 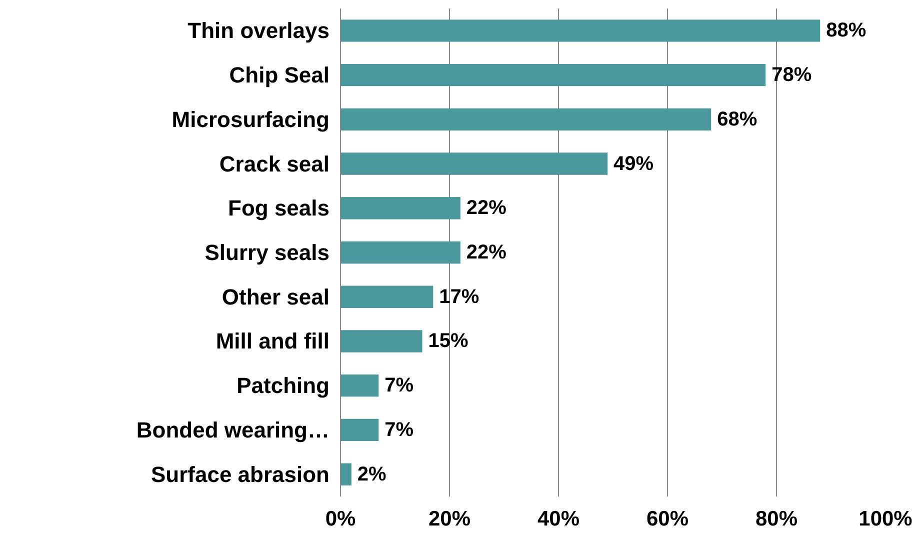 I want to click on y-tick-label: Crack seal, so click(x=274, y=163).